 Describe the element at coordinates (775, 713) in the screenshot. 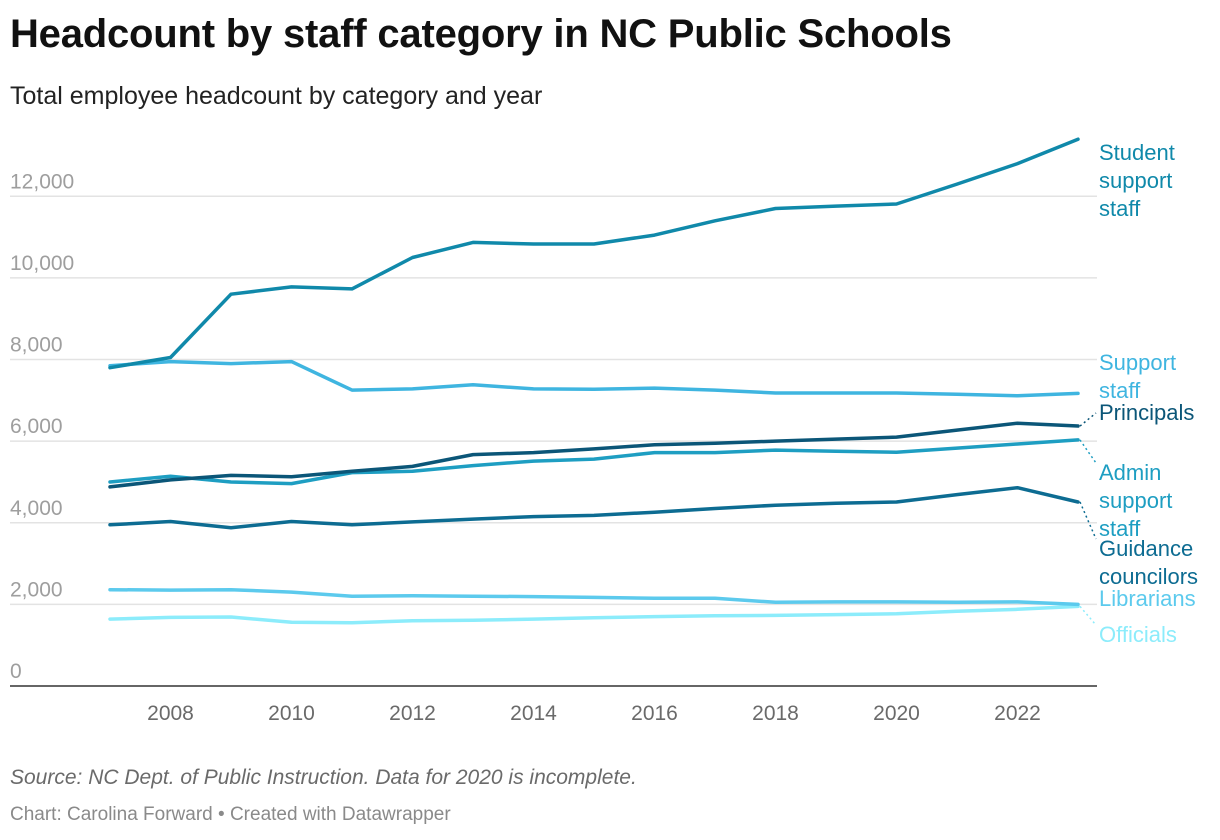

I see `x-tick-label: 2018` at that location.